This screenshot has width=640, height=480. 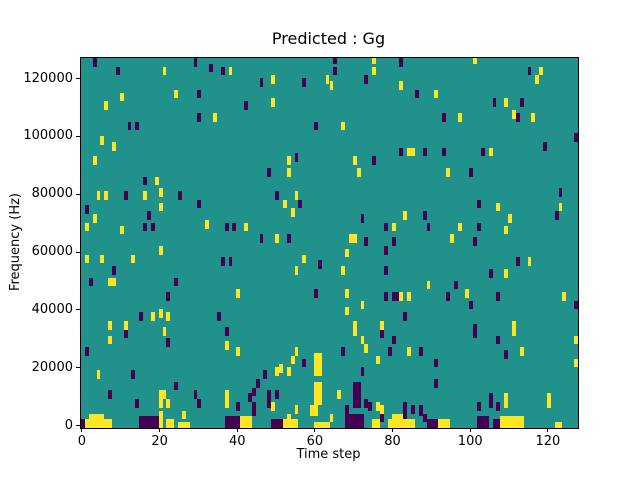 What do you see at coordinates (548, 441) in the screenshot?
I see `x-tick-label: 120` at bounding box center [548, 441].